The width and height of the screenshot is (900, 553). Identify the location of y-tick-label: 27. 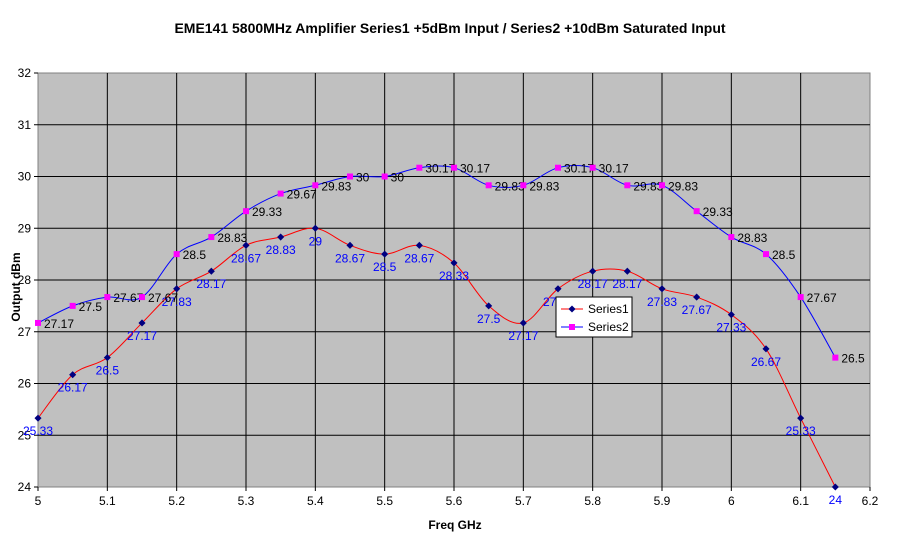
(25, 332).